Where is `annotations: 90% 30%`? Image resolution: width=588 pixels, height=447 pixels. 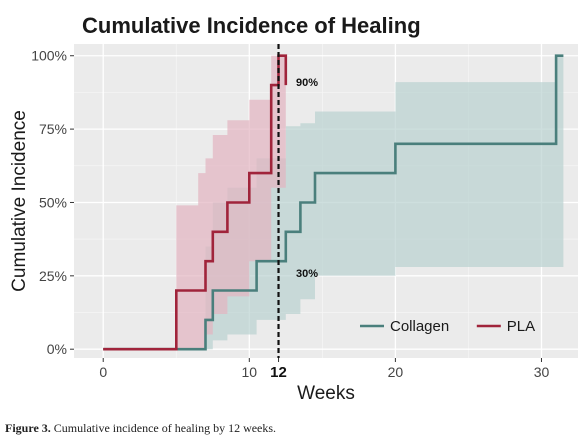
annotations: 90% 30% is located at coordinates (307, 178).